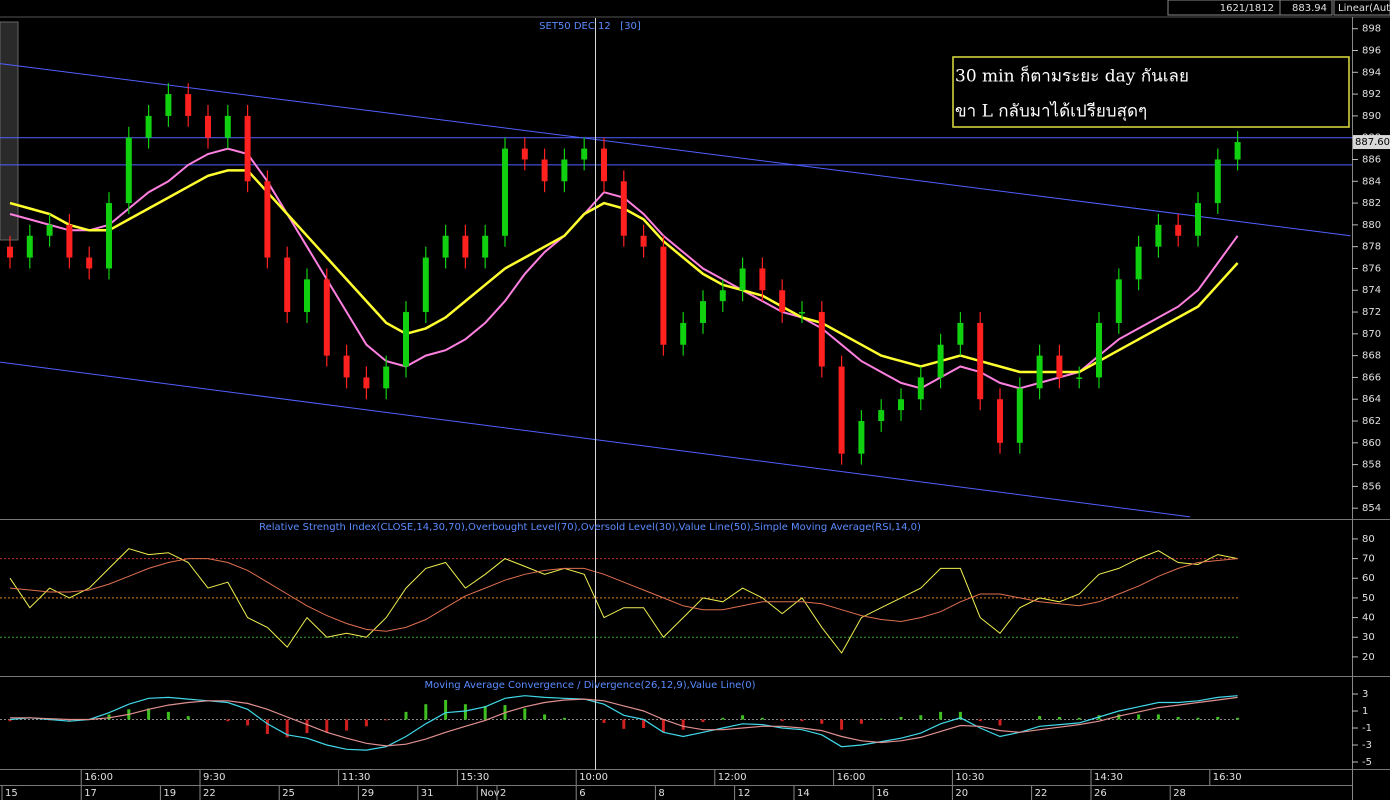  Describe the element at coordinates (1371, 334) in the screenshot. I see `y-tick-label: 870` at that location.